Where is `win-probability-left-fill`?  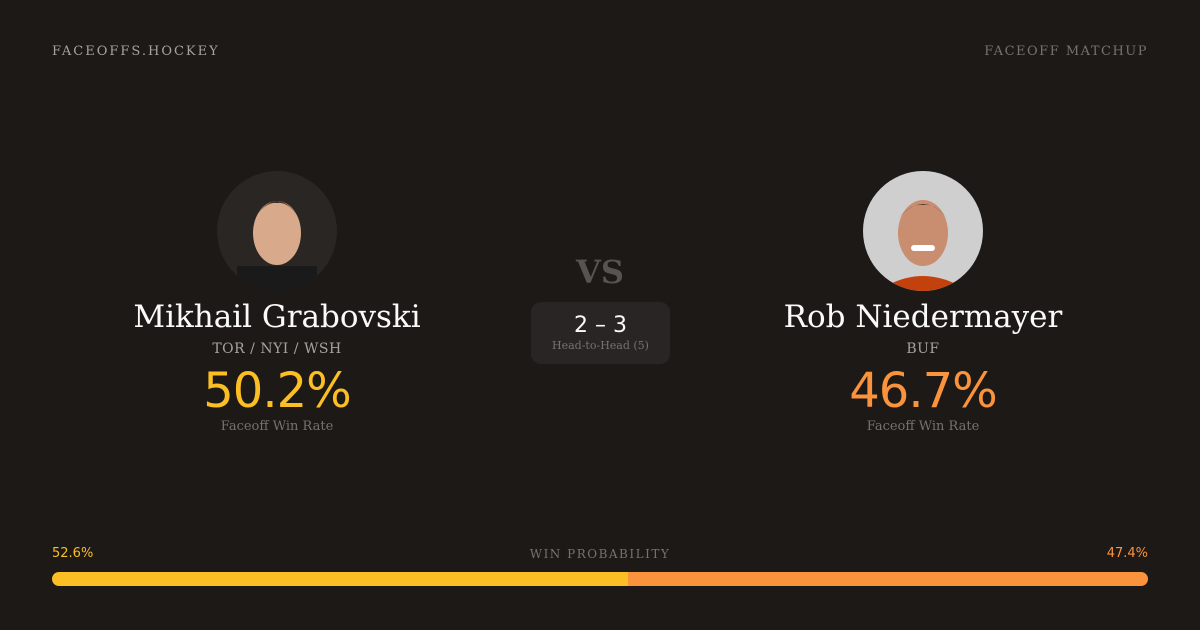
win-probability-left-fill is located at coordinates (340, 579).